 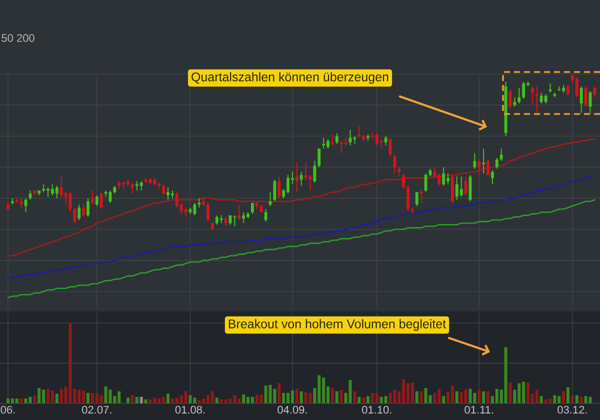 What do you see at coordinates (189, 410) in the screenshot?
I see `x-tick-label: 01.08.` at bounding box center [189, 410].